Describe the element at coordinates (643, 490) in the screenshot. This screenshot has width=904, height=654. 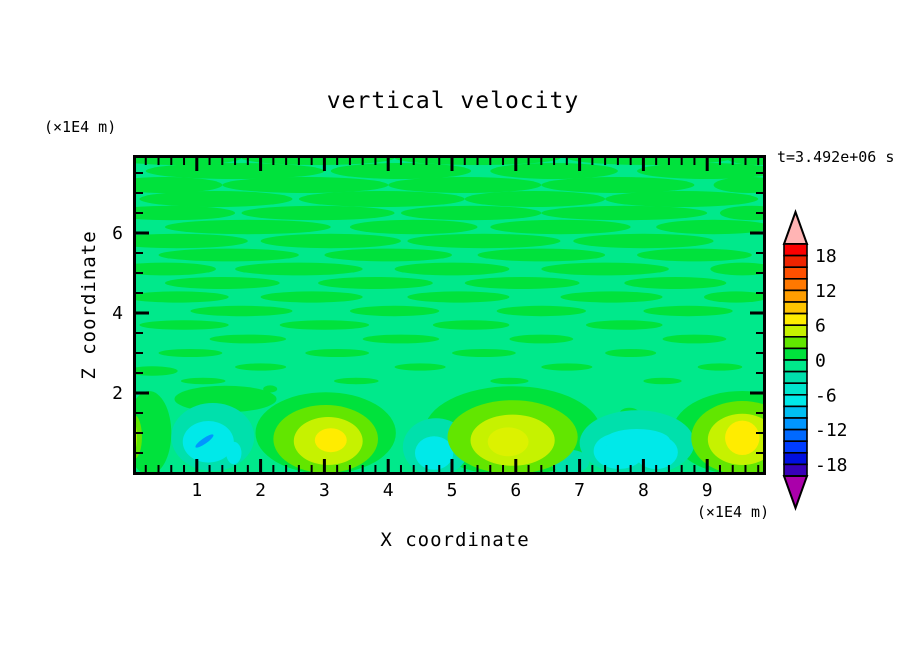
I see `x-tick-label: 8` at that location.